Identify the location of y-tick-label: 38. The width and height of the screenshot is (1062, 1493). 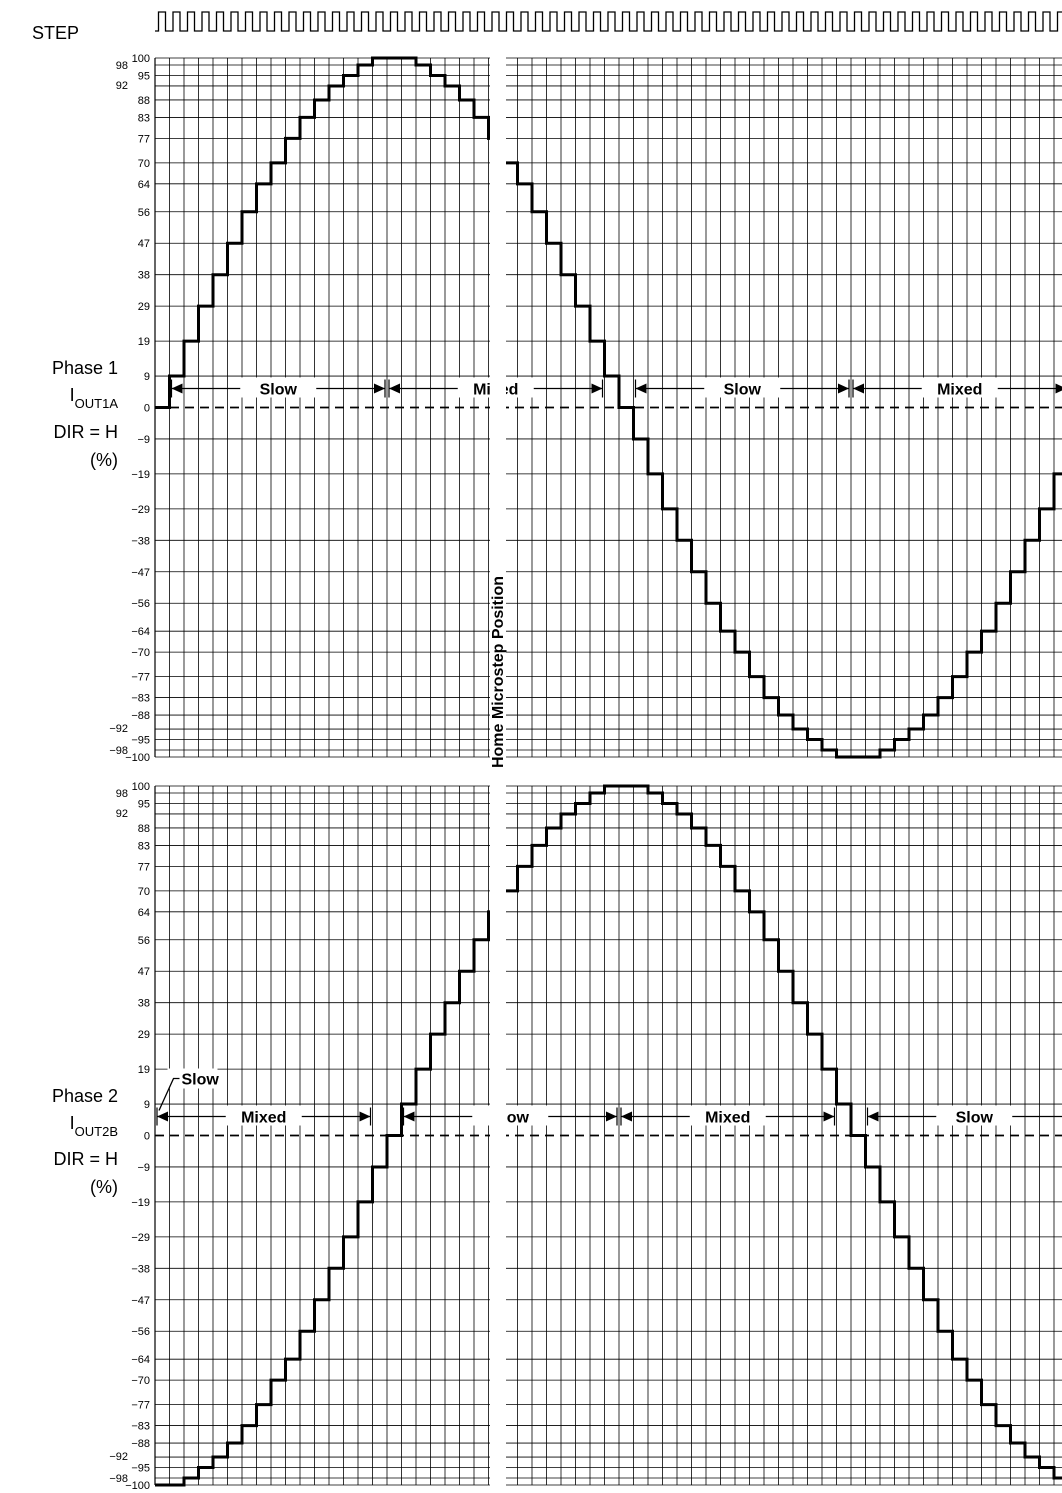
(144, 1004).